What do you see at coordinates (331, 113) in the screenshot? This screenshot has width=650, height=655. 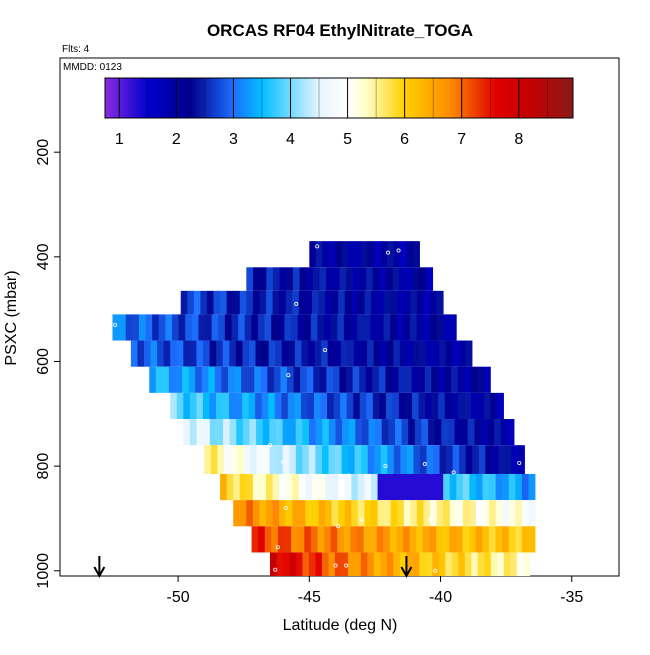 I see `colorbar-ticks: 1 2 3 4 5 6 7 8` at bounding box center [331, 113].